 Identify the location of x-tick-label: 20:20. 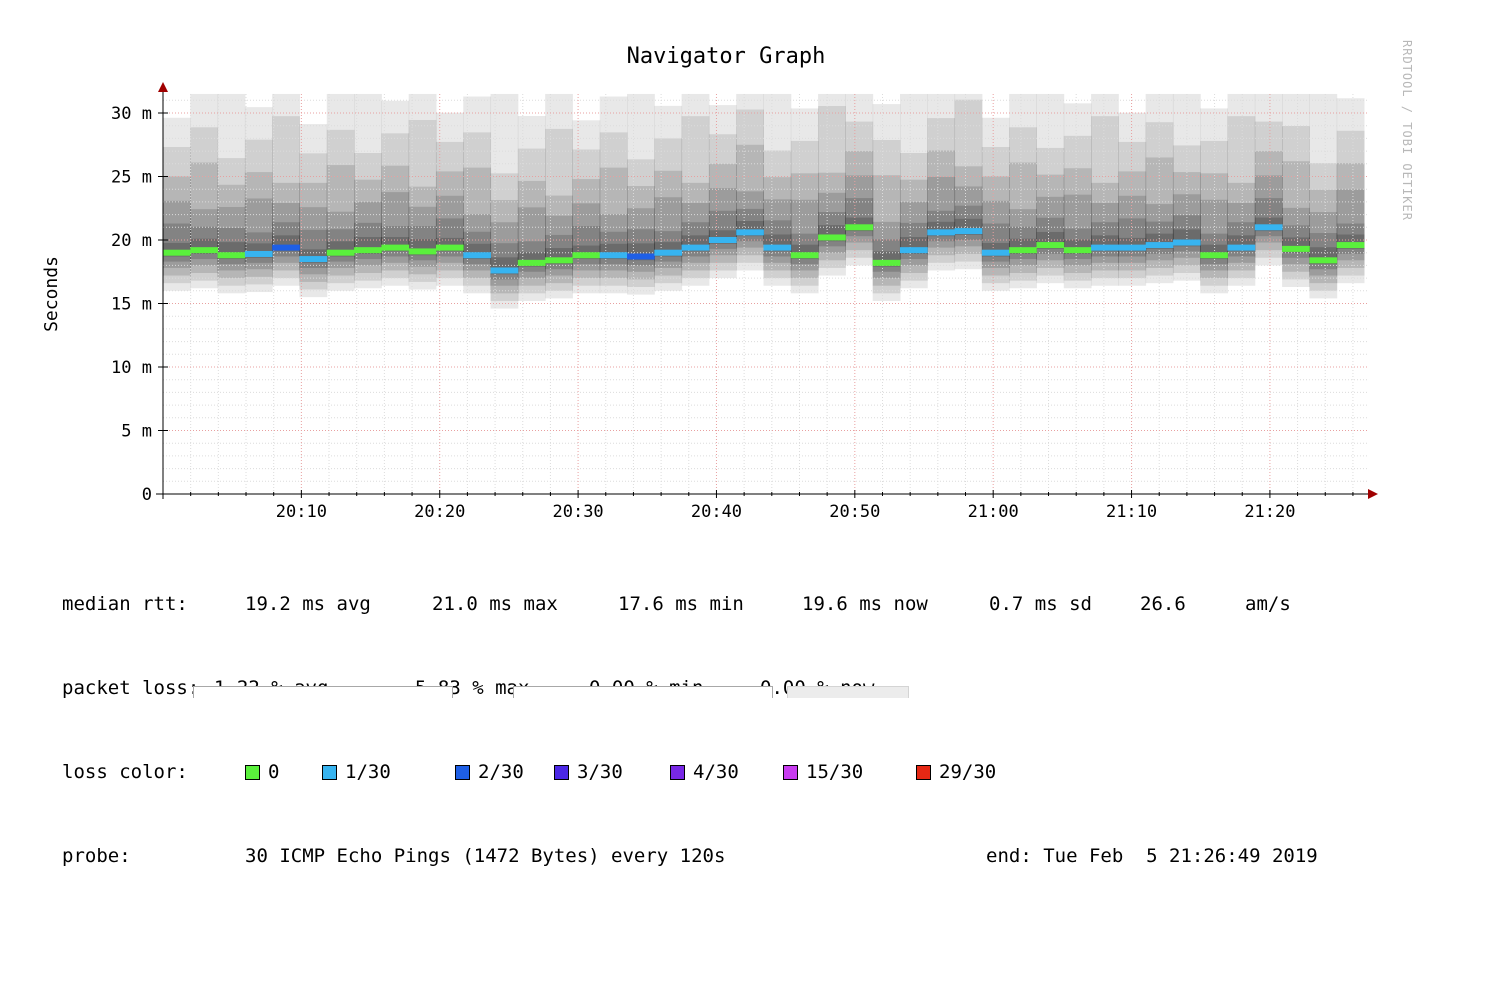
(439, 512).